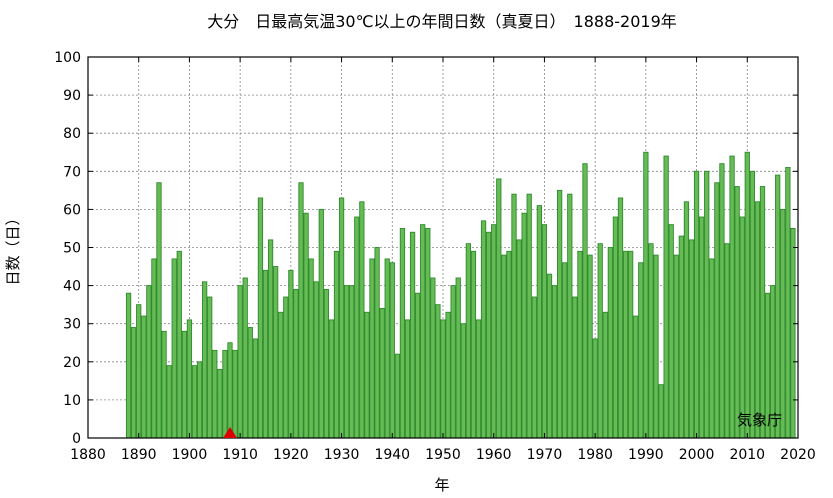 This screenshot has width=833, height=498. I want to click on x-tick-label: 1940, so click(392, 455).